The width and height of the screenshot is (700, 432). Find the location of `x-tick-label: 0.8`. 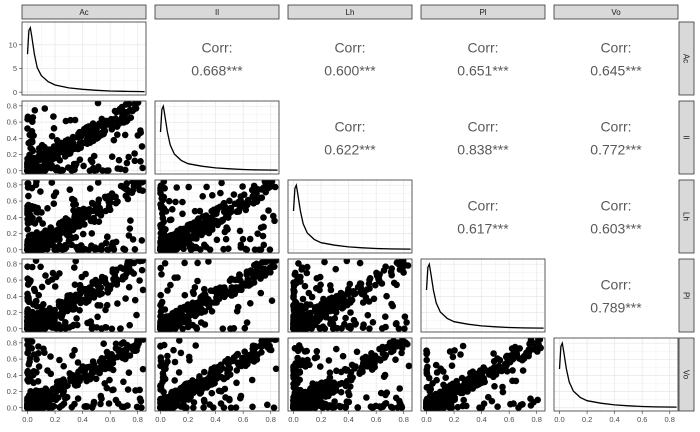

x-tick-label: 0.8 is located at coordinates (670, 419).